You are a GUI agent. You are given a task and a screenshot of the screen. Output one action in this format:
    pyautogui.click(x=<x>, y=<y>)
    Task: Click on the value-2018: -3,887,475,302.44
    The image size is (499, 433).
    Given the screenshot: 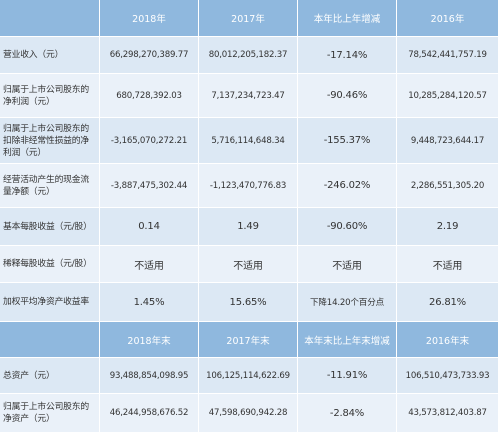 What is the action you would take?
    pyautogui.click(x=149, y=186)
    